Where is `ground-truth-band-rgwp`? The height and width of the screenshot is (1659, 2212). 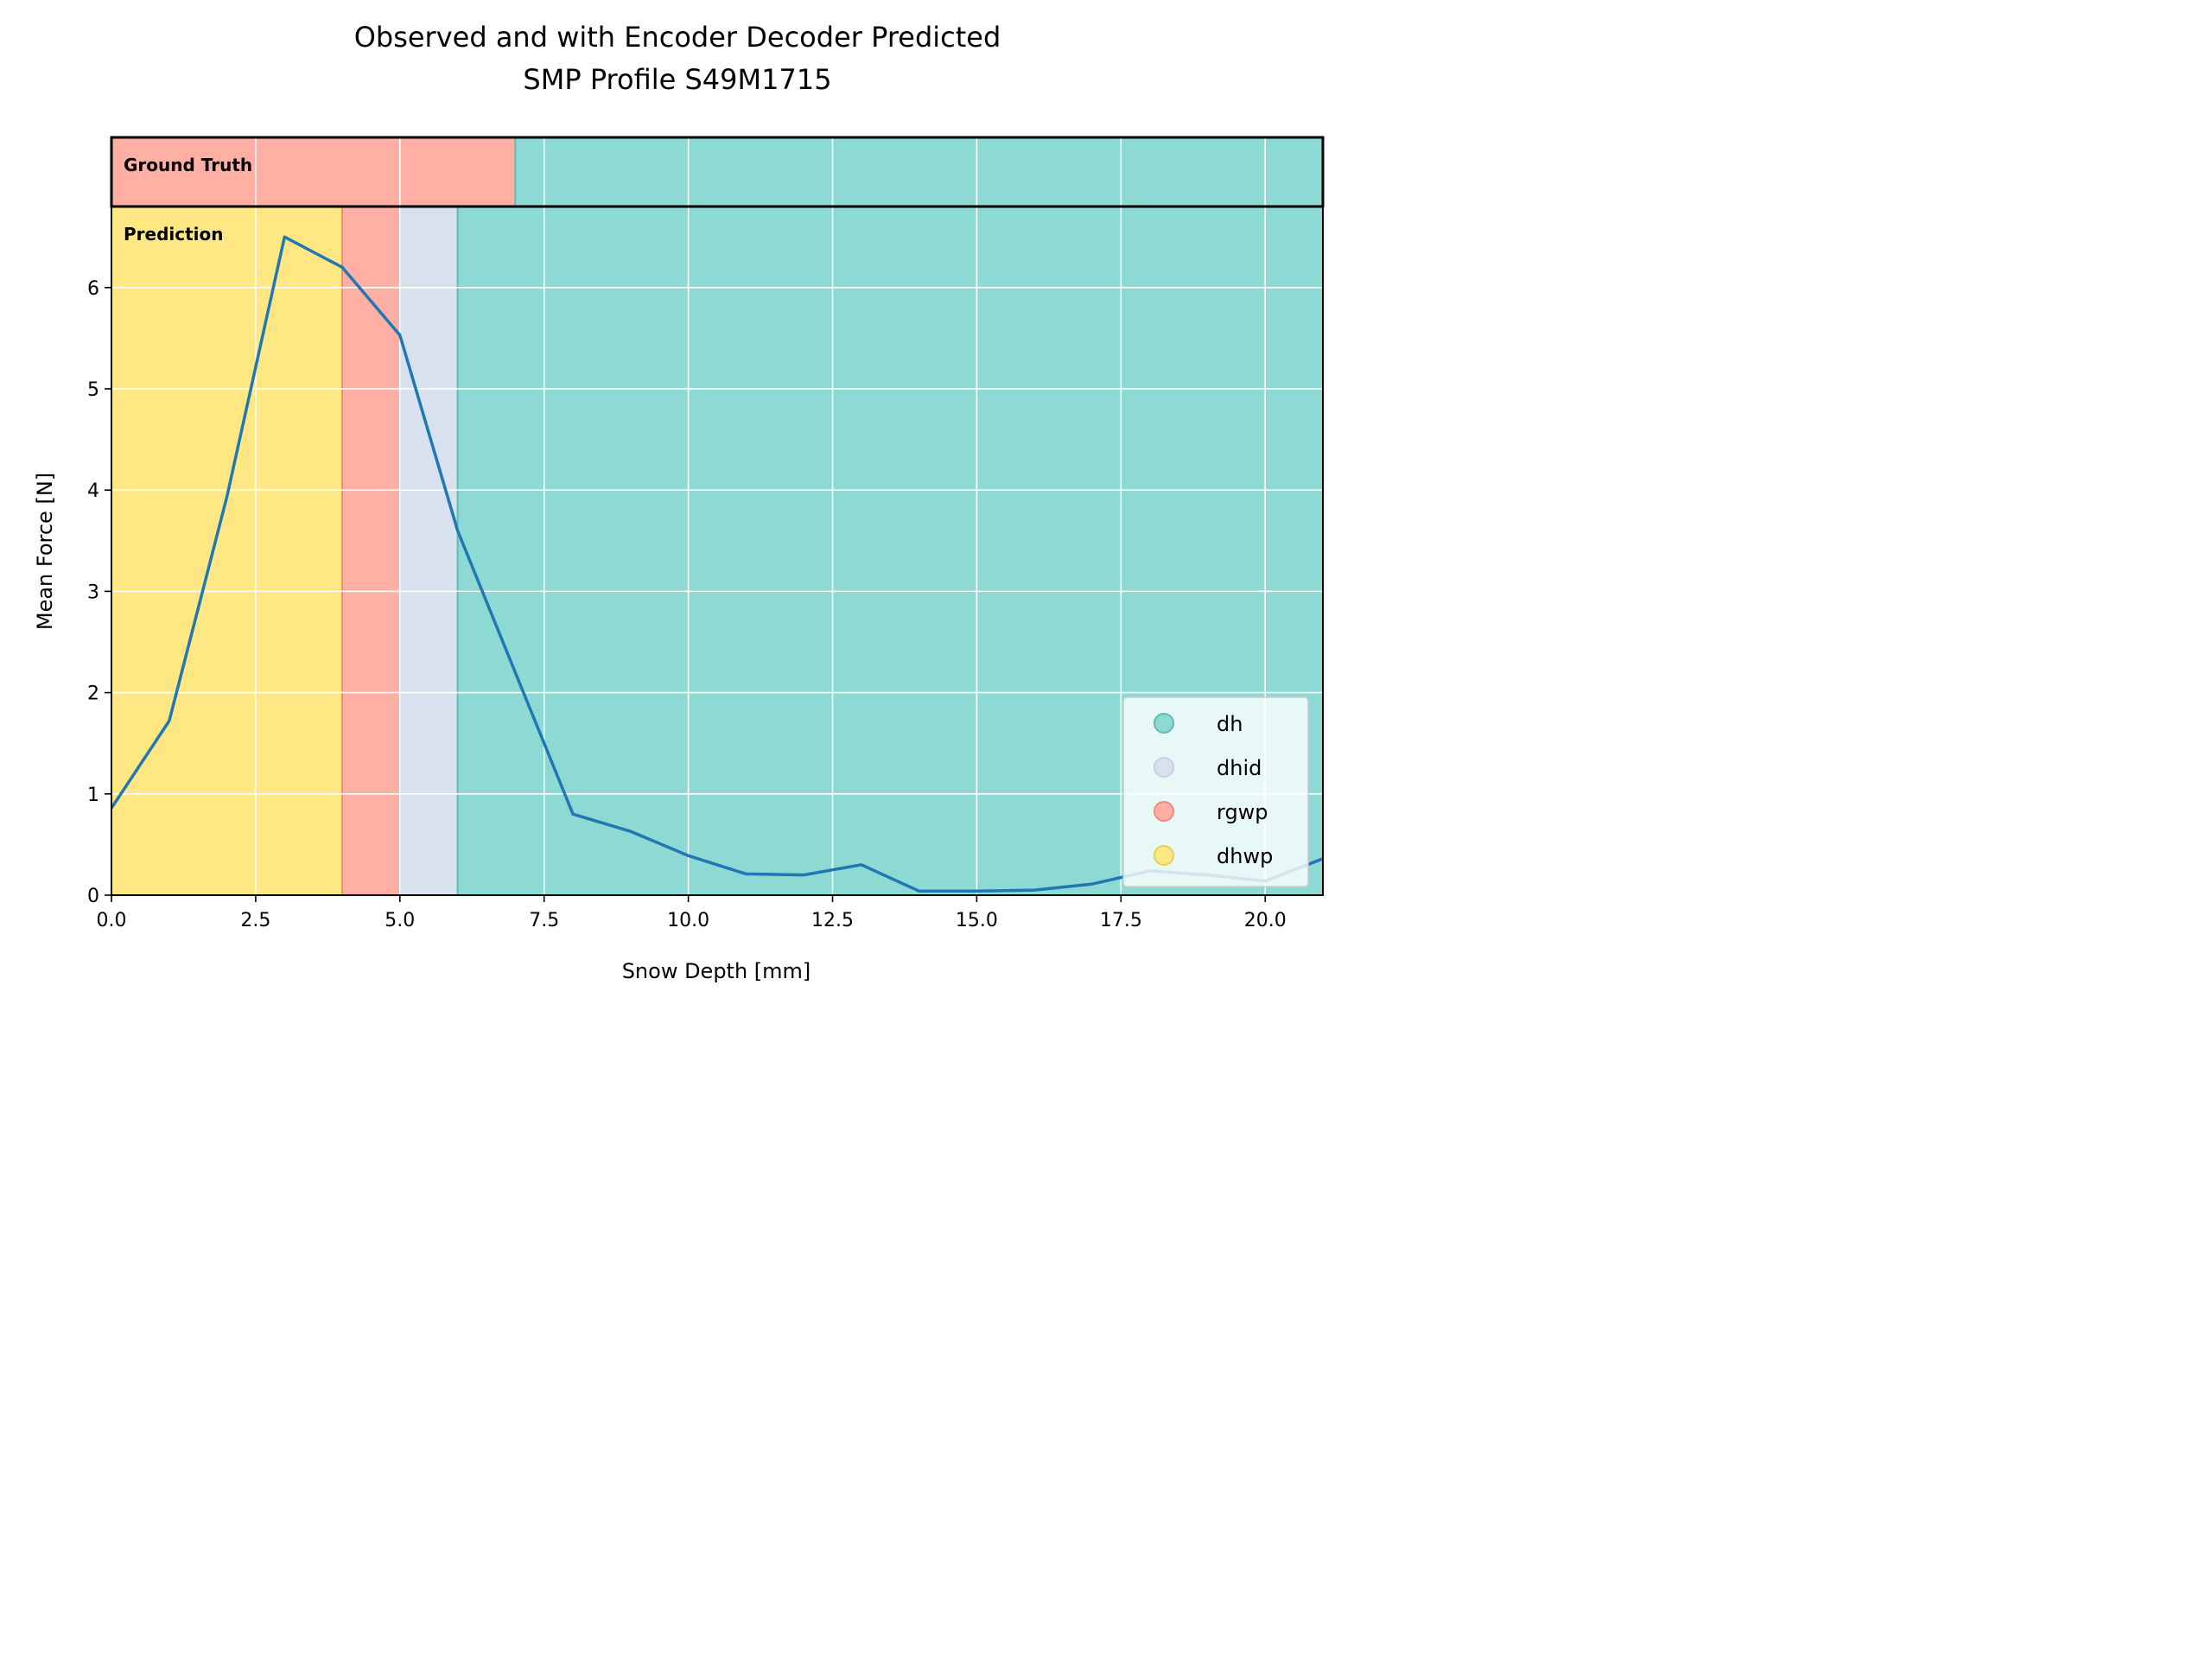
ground-truth-band-rgwp is located at coordinates (313, 172).